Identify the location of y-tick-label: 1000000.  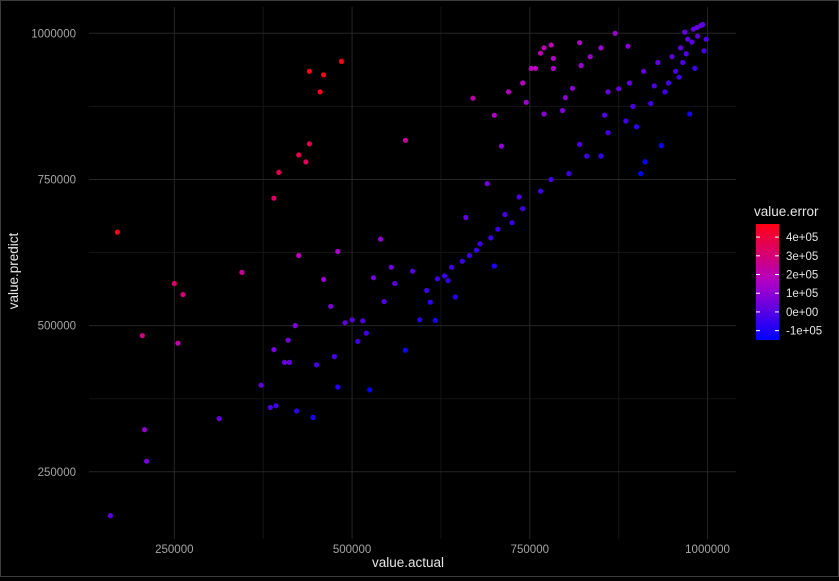
(53, 34).